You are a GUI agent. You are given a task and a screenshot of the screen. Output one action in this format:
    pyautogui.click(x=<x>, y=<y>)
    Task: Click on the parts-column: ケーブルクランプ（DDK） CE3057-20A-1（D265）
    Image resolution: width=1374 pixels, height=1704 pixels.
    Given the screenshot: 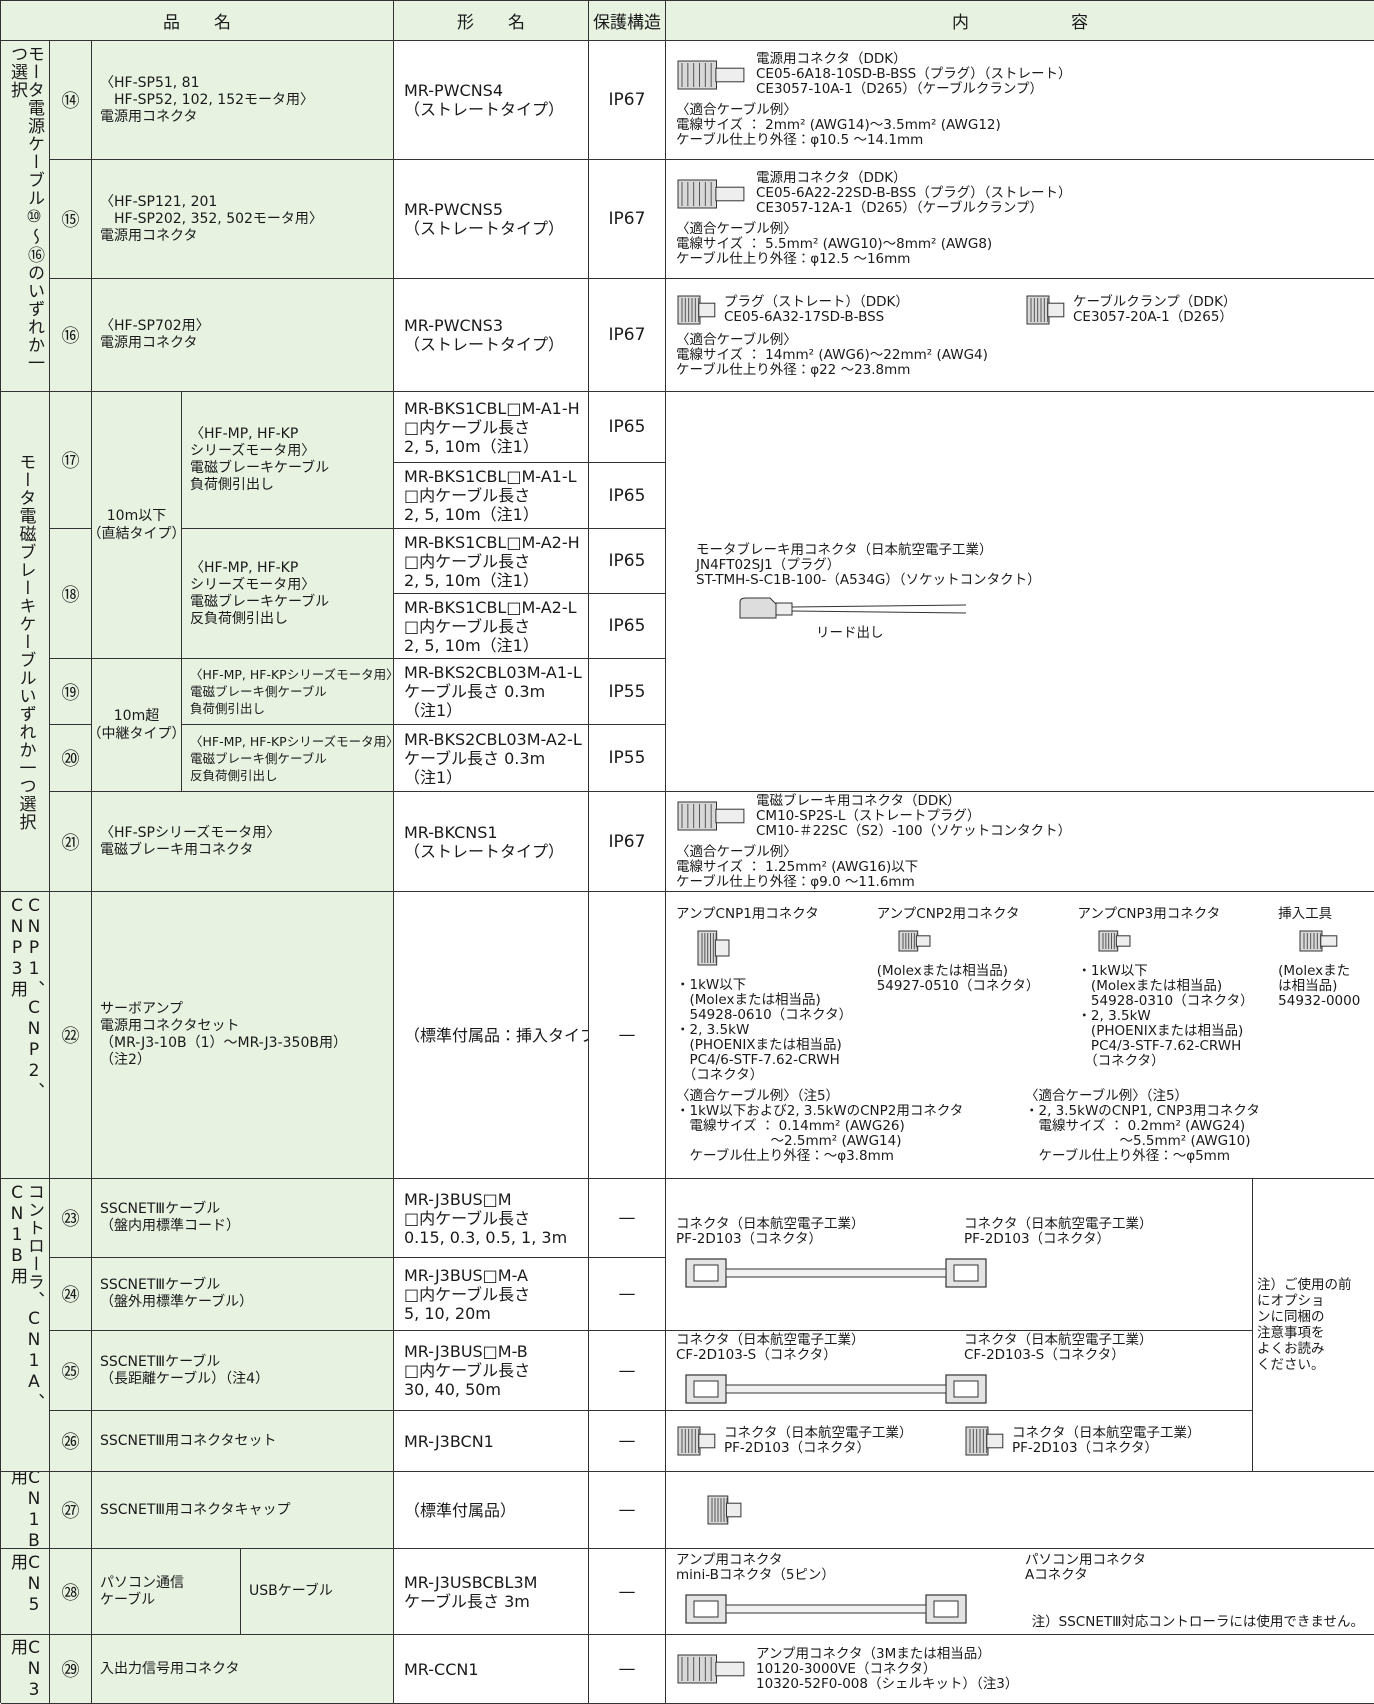 What is the action you would take?
    pyautogui.click(x=1194, y=310)
    